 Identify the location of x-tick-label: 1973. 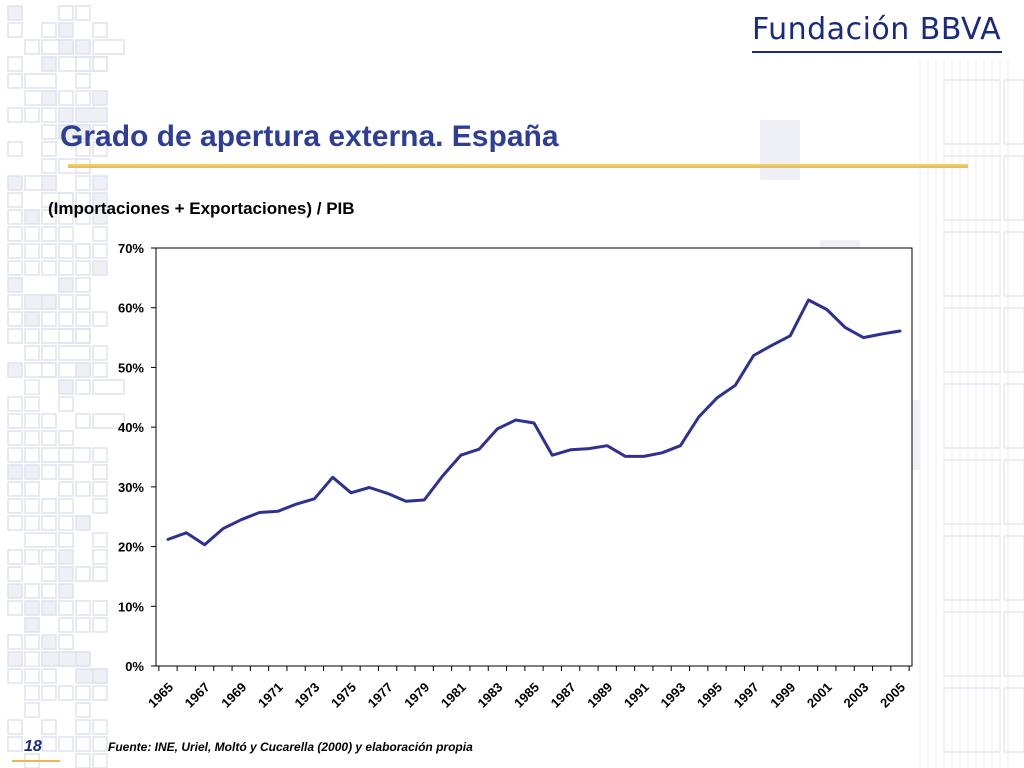
(306, 695).